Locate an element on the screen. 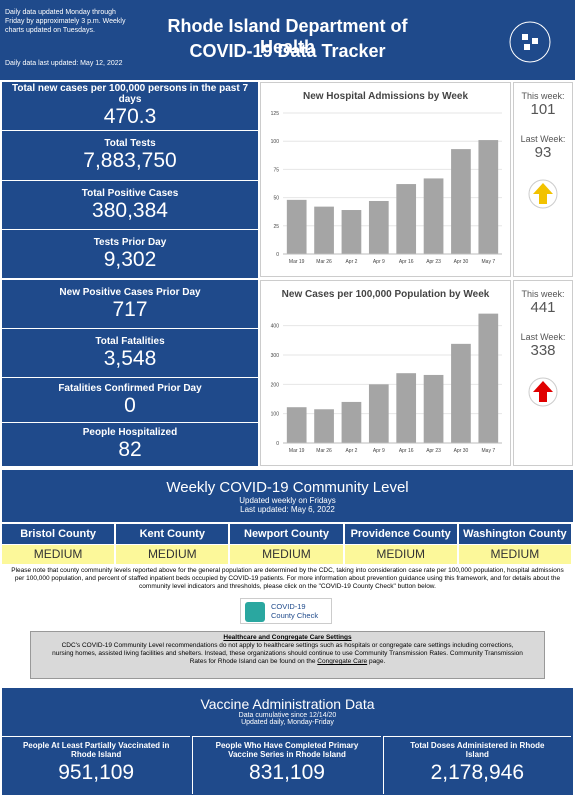 The height and width of the screenshot is (797, 575). value: 101 is located at coordinates (543, 109).